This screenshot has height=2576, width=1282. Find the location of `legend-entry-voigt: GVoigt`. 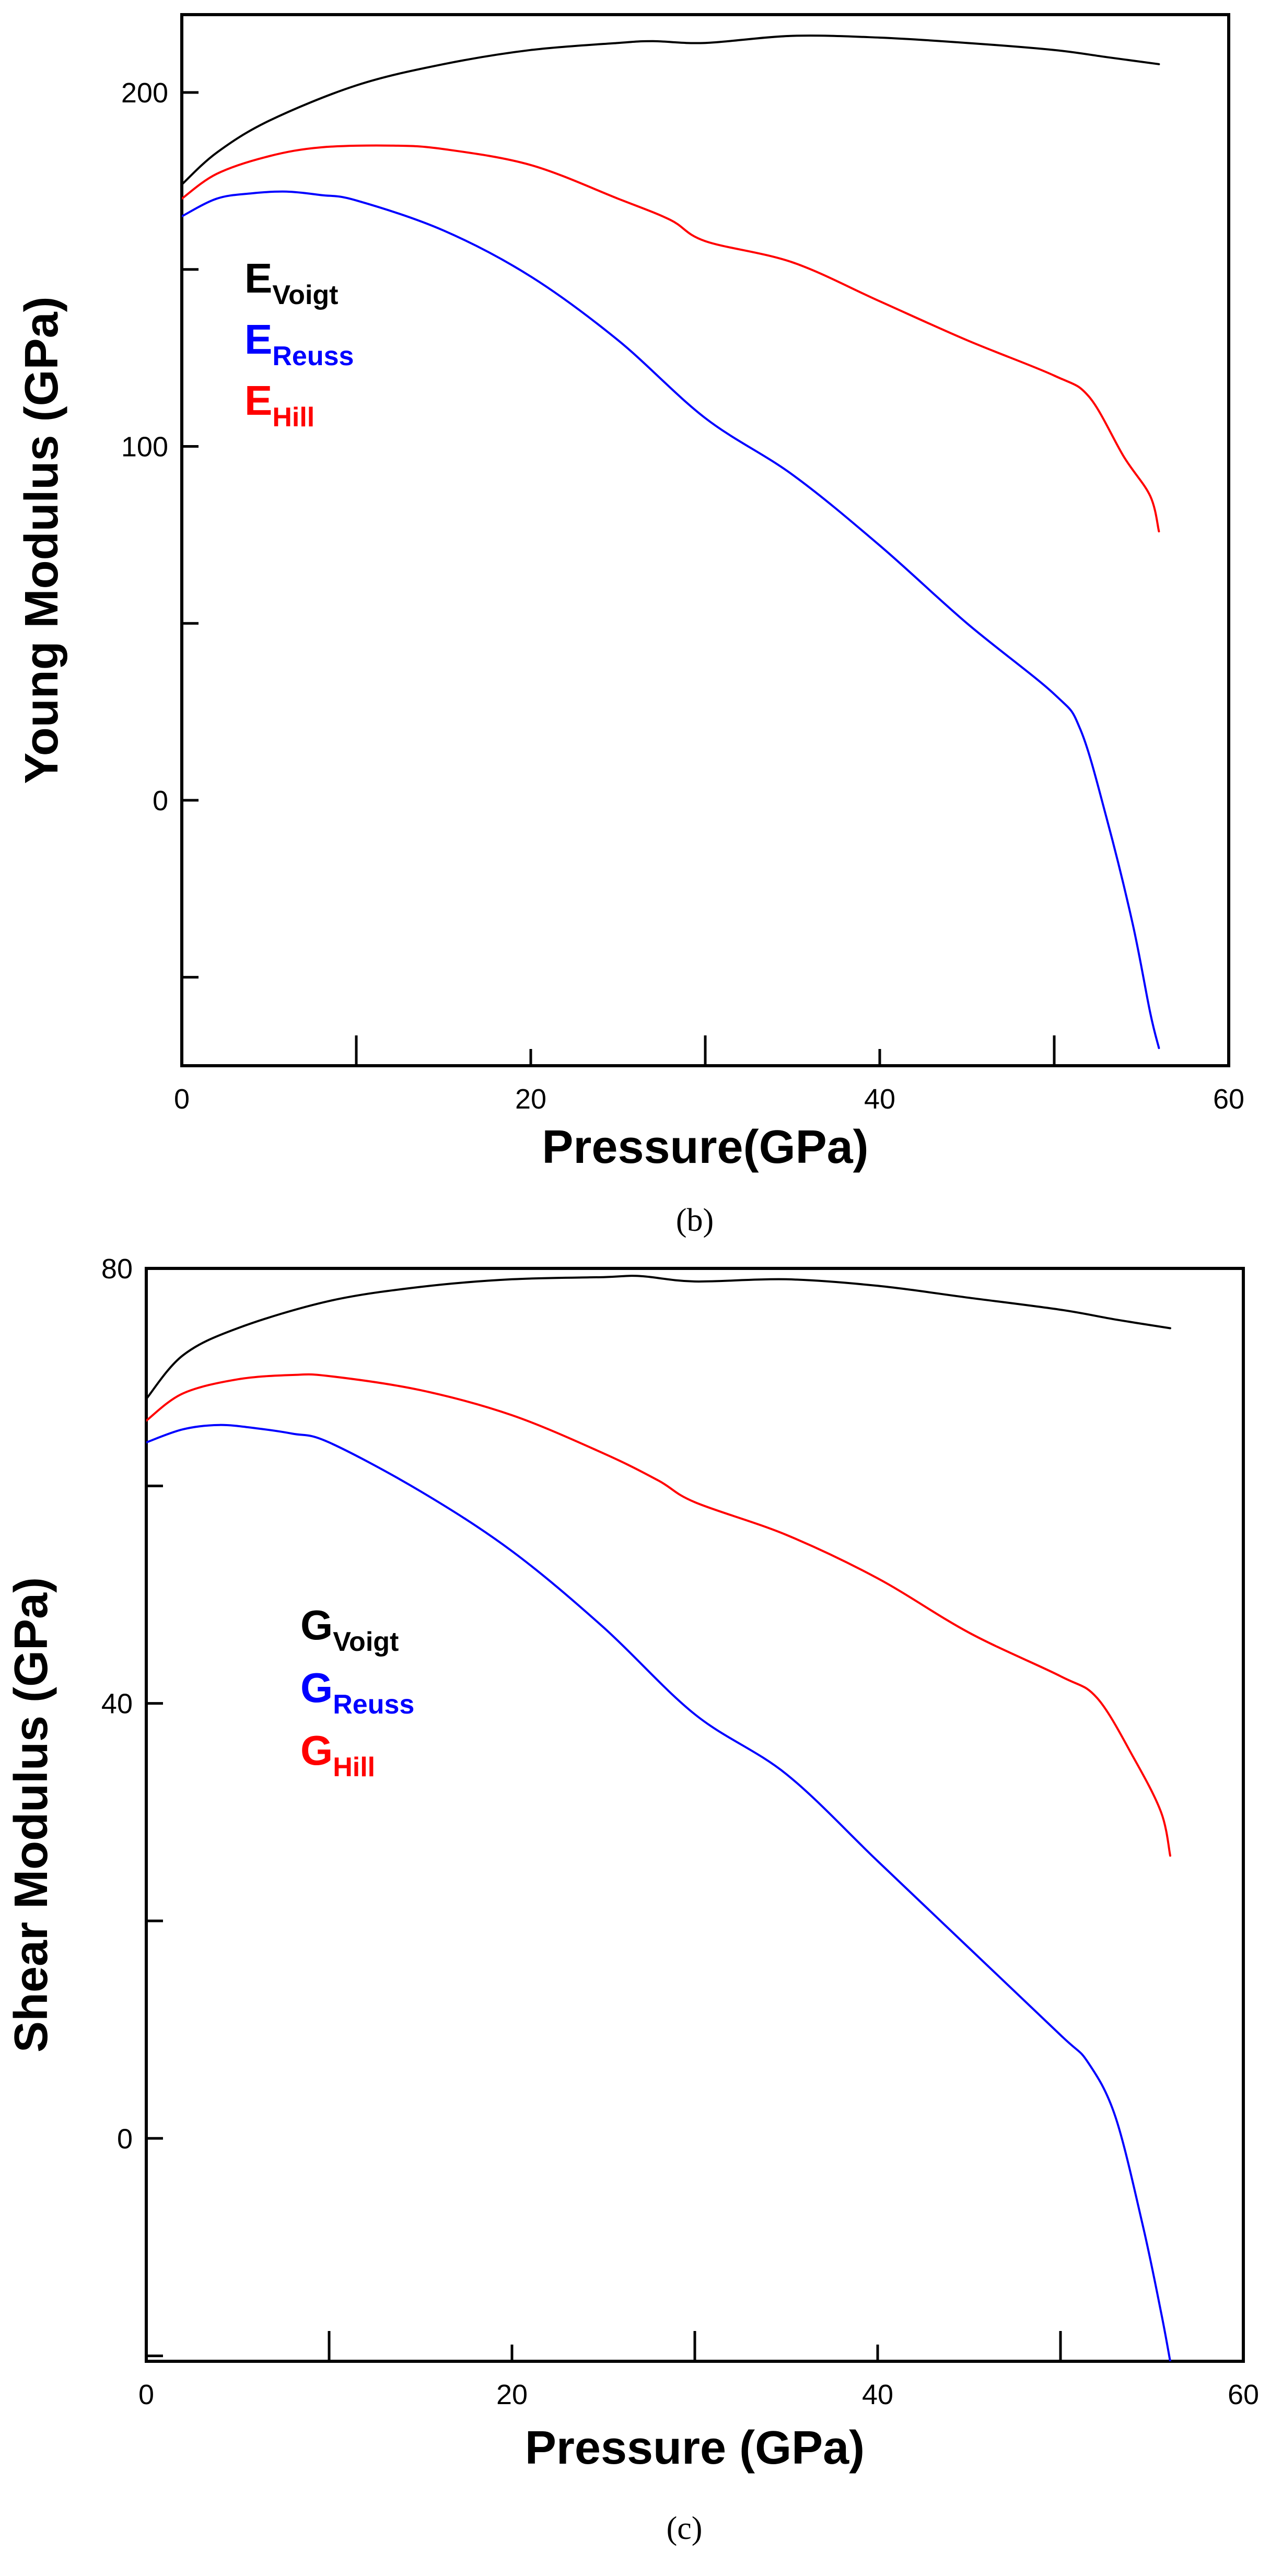

legend-entry-voigt: GVoigt is located at coordinates (349, 1629).